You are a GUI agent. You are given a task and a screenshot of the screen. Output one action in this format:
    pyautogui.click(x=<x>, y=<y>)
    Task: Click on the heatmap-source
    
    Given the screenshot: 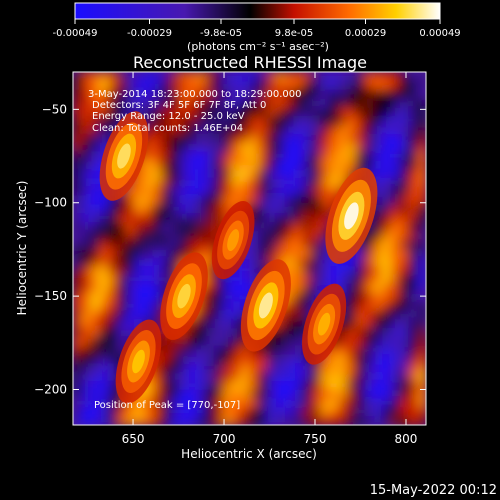 What is the action you would take?
    pyautogui.click(x=324, y=324)
    